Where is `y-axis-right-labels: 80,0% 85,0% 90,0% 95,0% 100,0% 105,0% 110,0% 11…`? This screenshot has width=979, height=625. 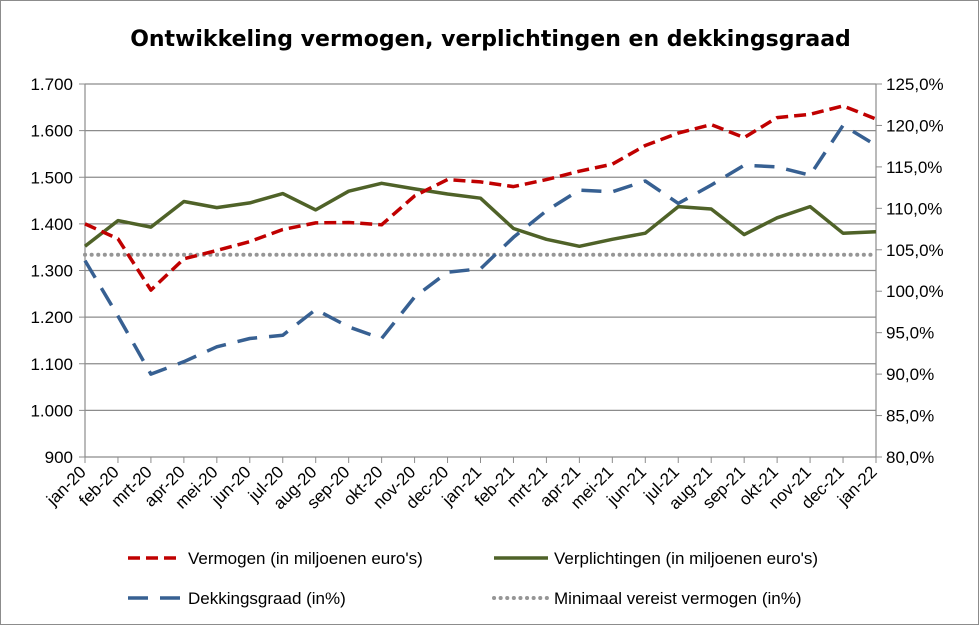 y-axis-right-labels: 80,0% 85,0% 90,0% 95,0% 100,0% 105,0% 110,0% 11… is located at coordinates (915, 271).